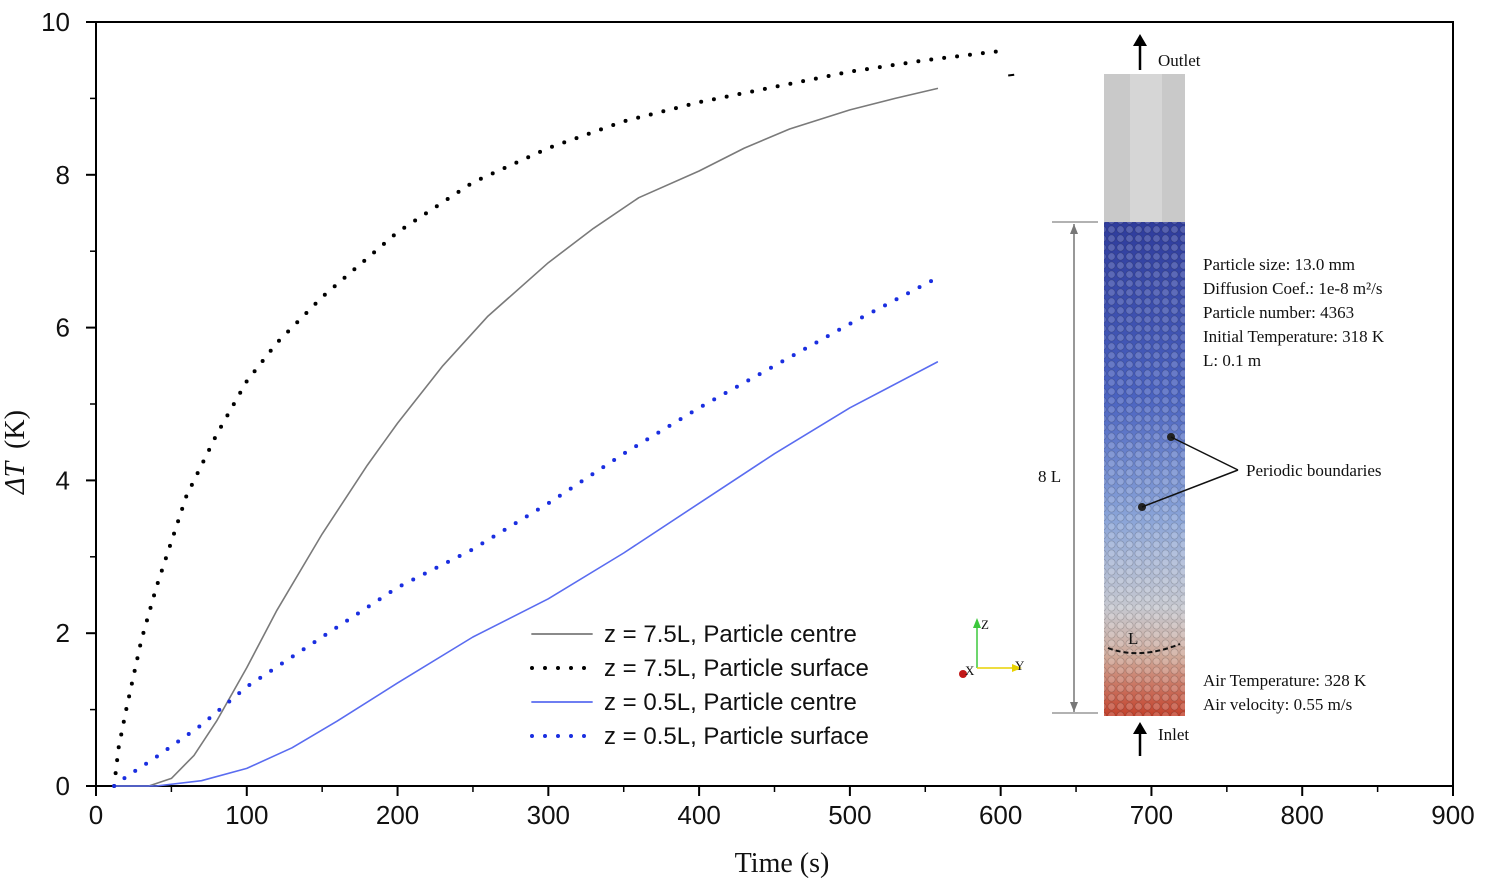 The image size is (1487, 886). I want to click on x-tick-label: 900, so click(1452, 815).